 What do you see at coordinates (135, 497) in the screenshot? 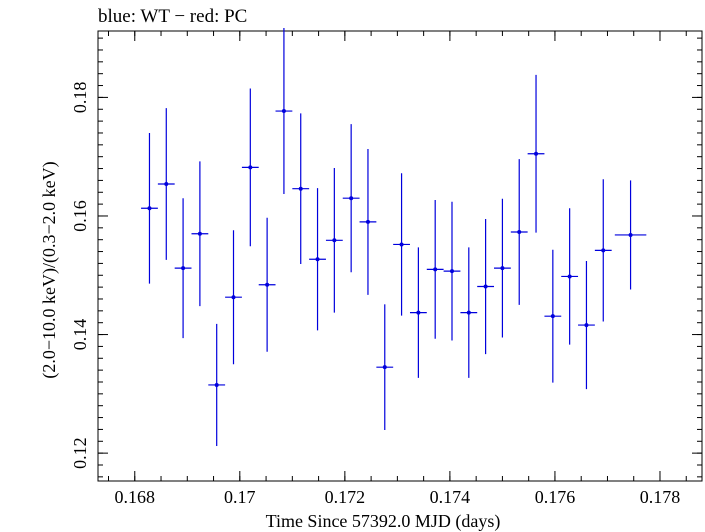
I see `x-tick-label: 0.168` at bounding box center [135, 497].